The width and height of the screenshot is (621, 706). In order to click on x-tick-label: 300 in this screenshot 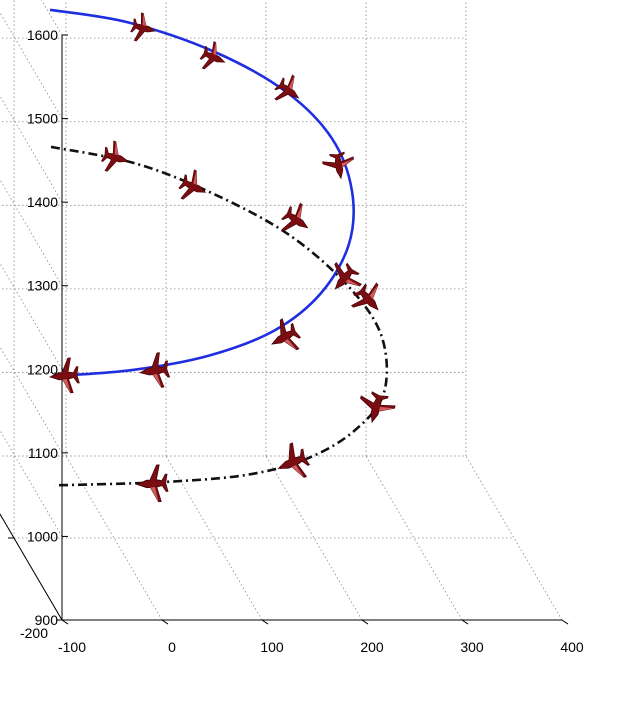, I will do `click(472, 647)`.